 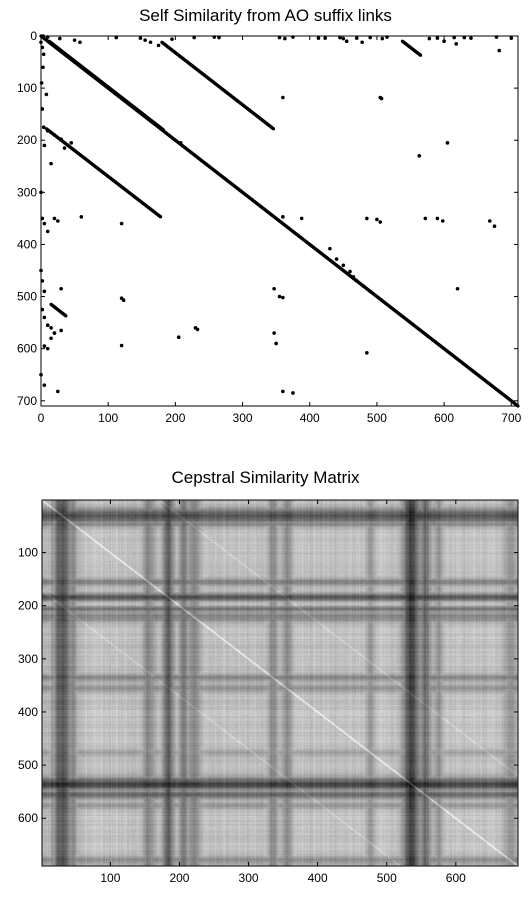 What do you see at coordinates (33, 36) in the screenshot?
I see `y-tick-label: 0` at bounding box center [33, 36].